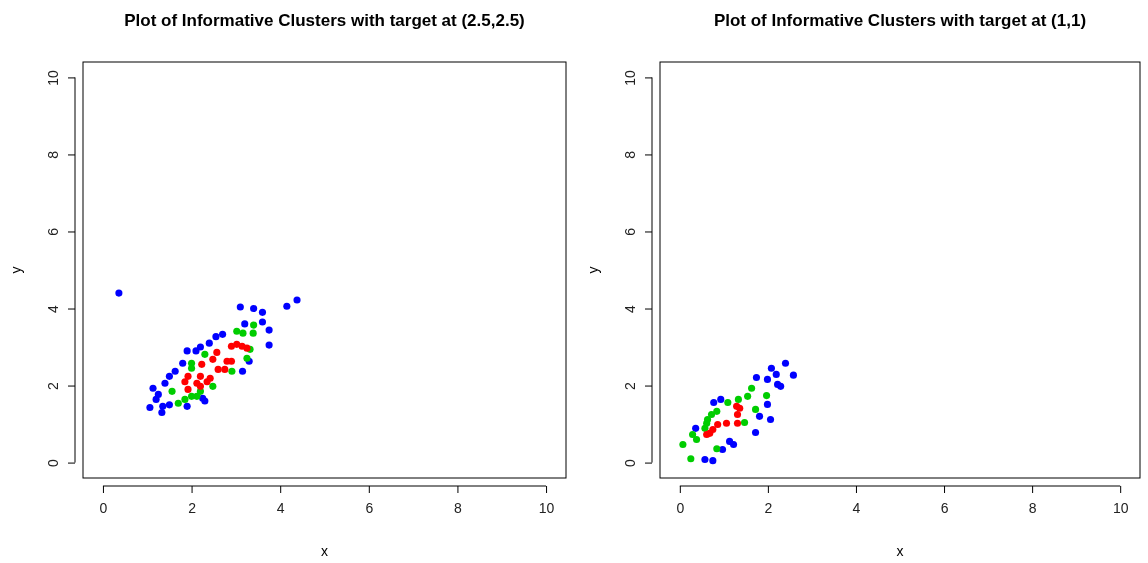  Describe the element at coordinates (629, 77) in the screenshot. I see `y-tick-label: 10` at that location.